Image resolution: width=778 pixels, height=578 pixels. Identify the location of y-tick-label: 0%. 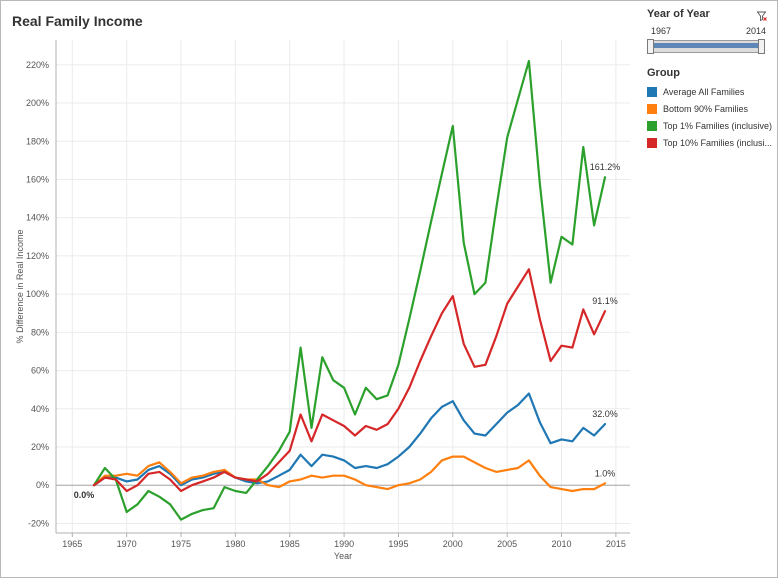
(42, 485).